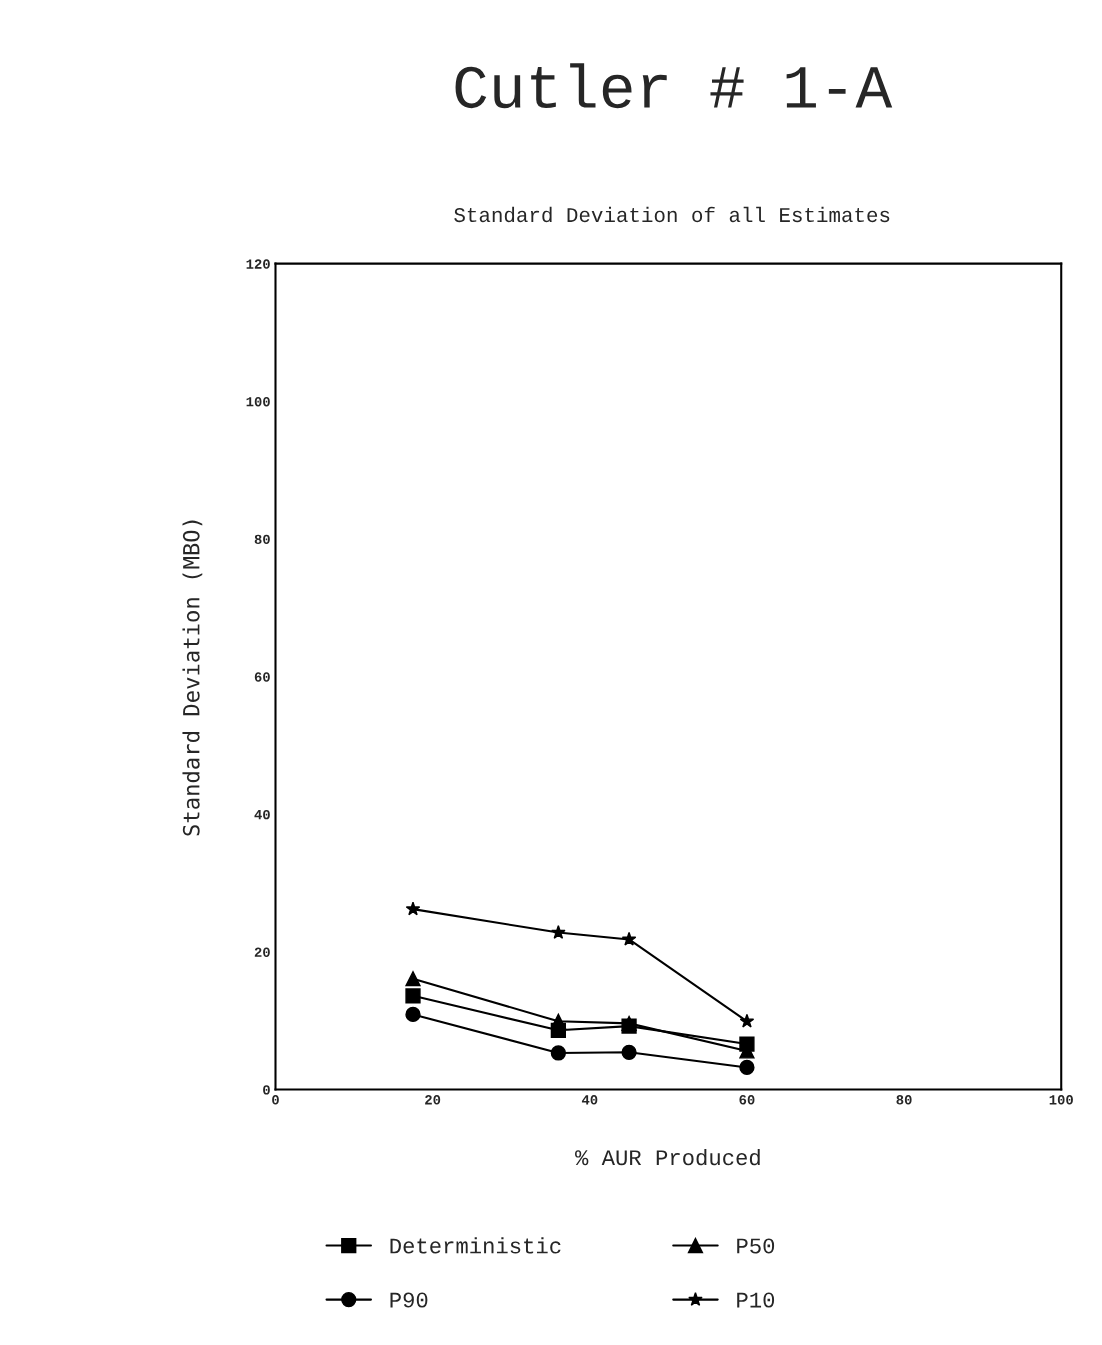  Describe the element at coordinates (262, 952) in the screenshot. I see `y-tick-label: 20` at that location.